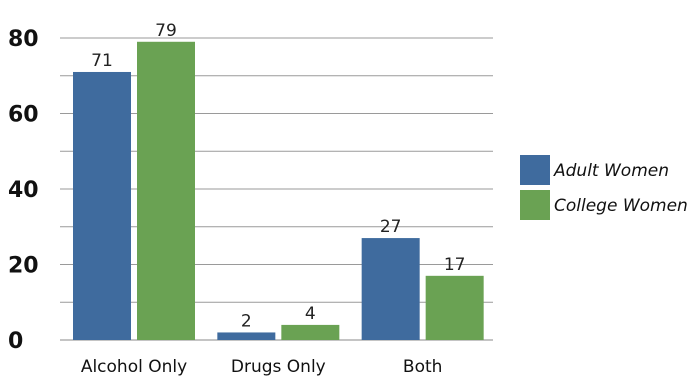 The image size is (695, 377). Describe the element at coordinates (621, 206) in the screenshot. I see `legend-label: College Women` at that location.